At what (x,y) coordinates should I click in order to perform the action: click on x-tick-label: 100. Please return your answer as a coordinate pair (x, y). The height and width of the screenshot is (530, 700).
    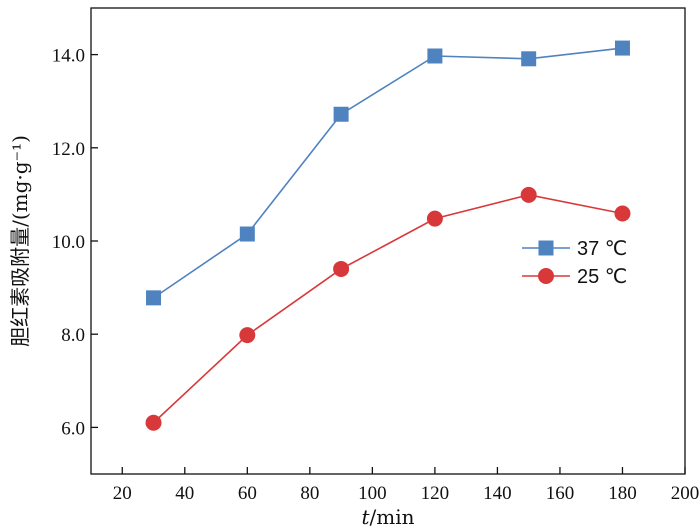
    Looking at the image, I should click on (372, 493).